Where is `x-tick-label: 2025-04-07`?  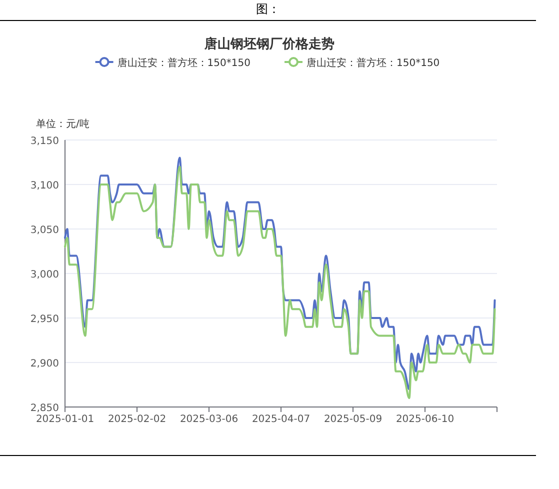 x-tick-label: 2025-04-07 is located at coordinates (281, 419).